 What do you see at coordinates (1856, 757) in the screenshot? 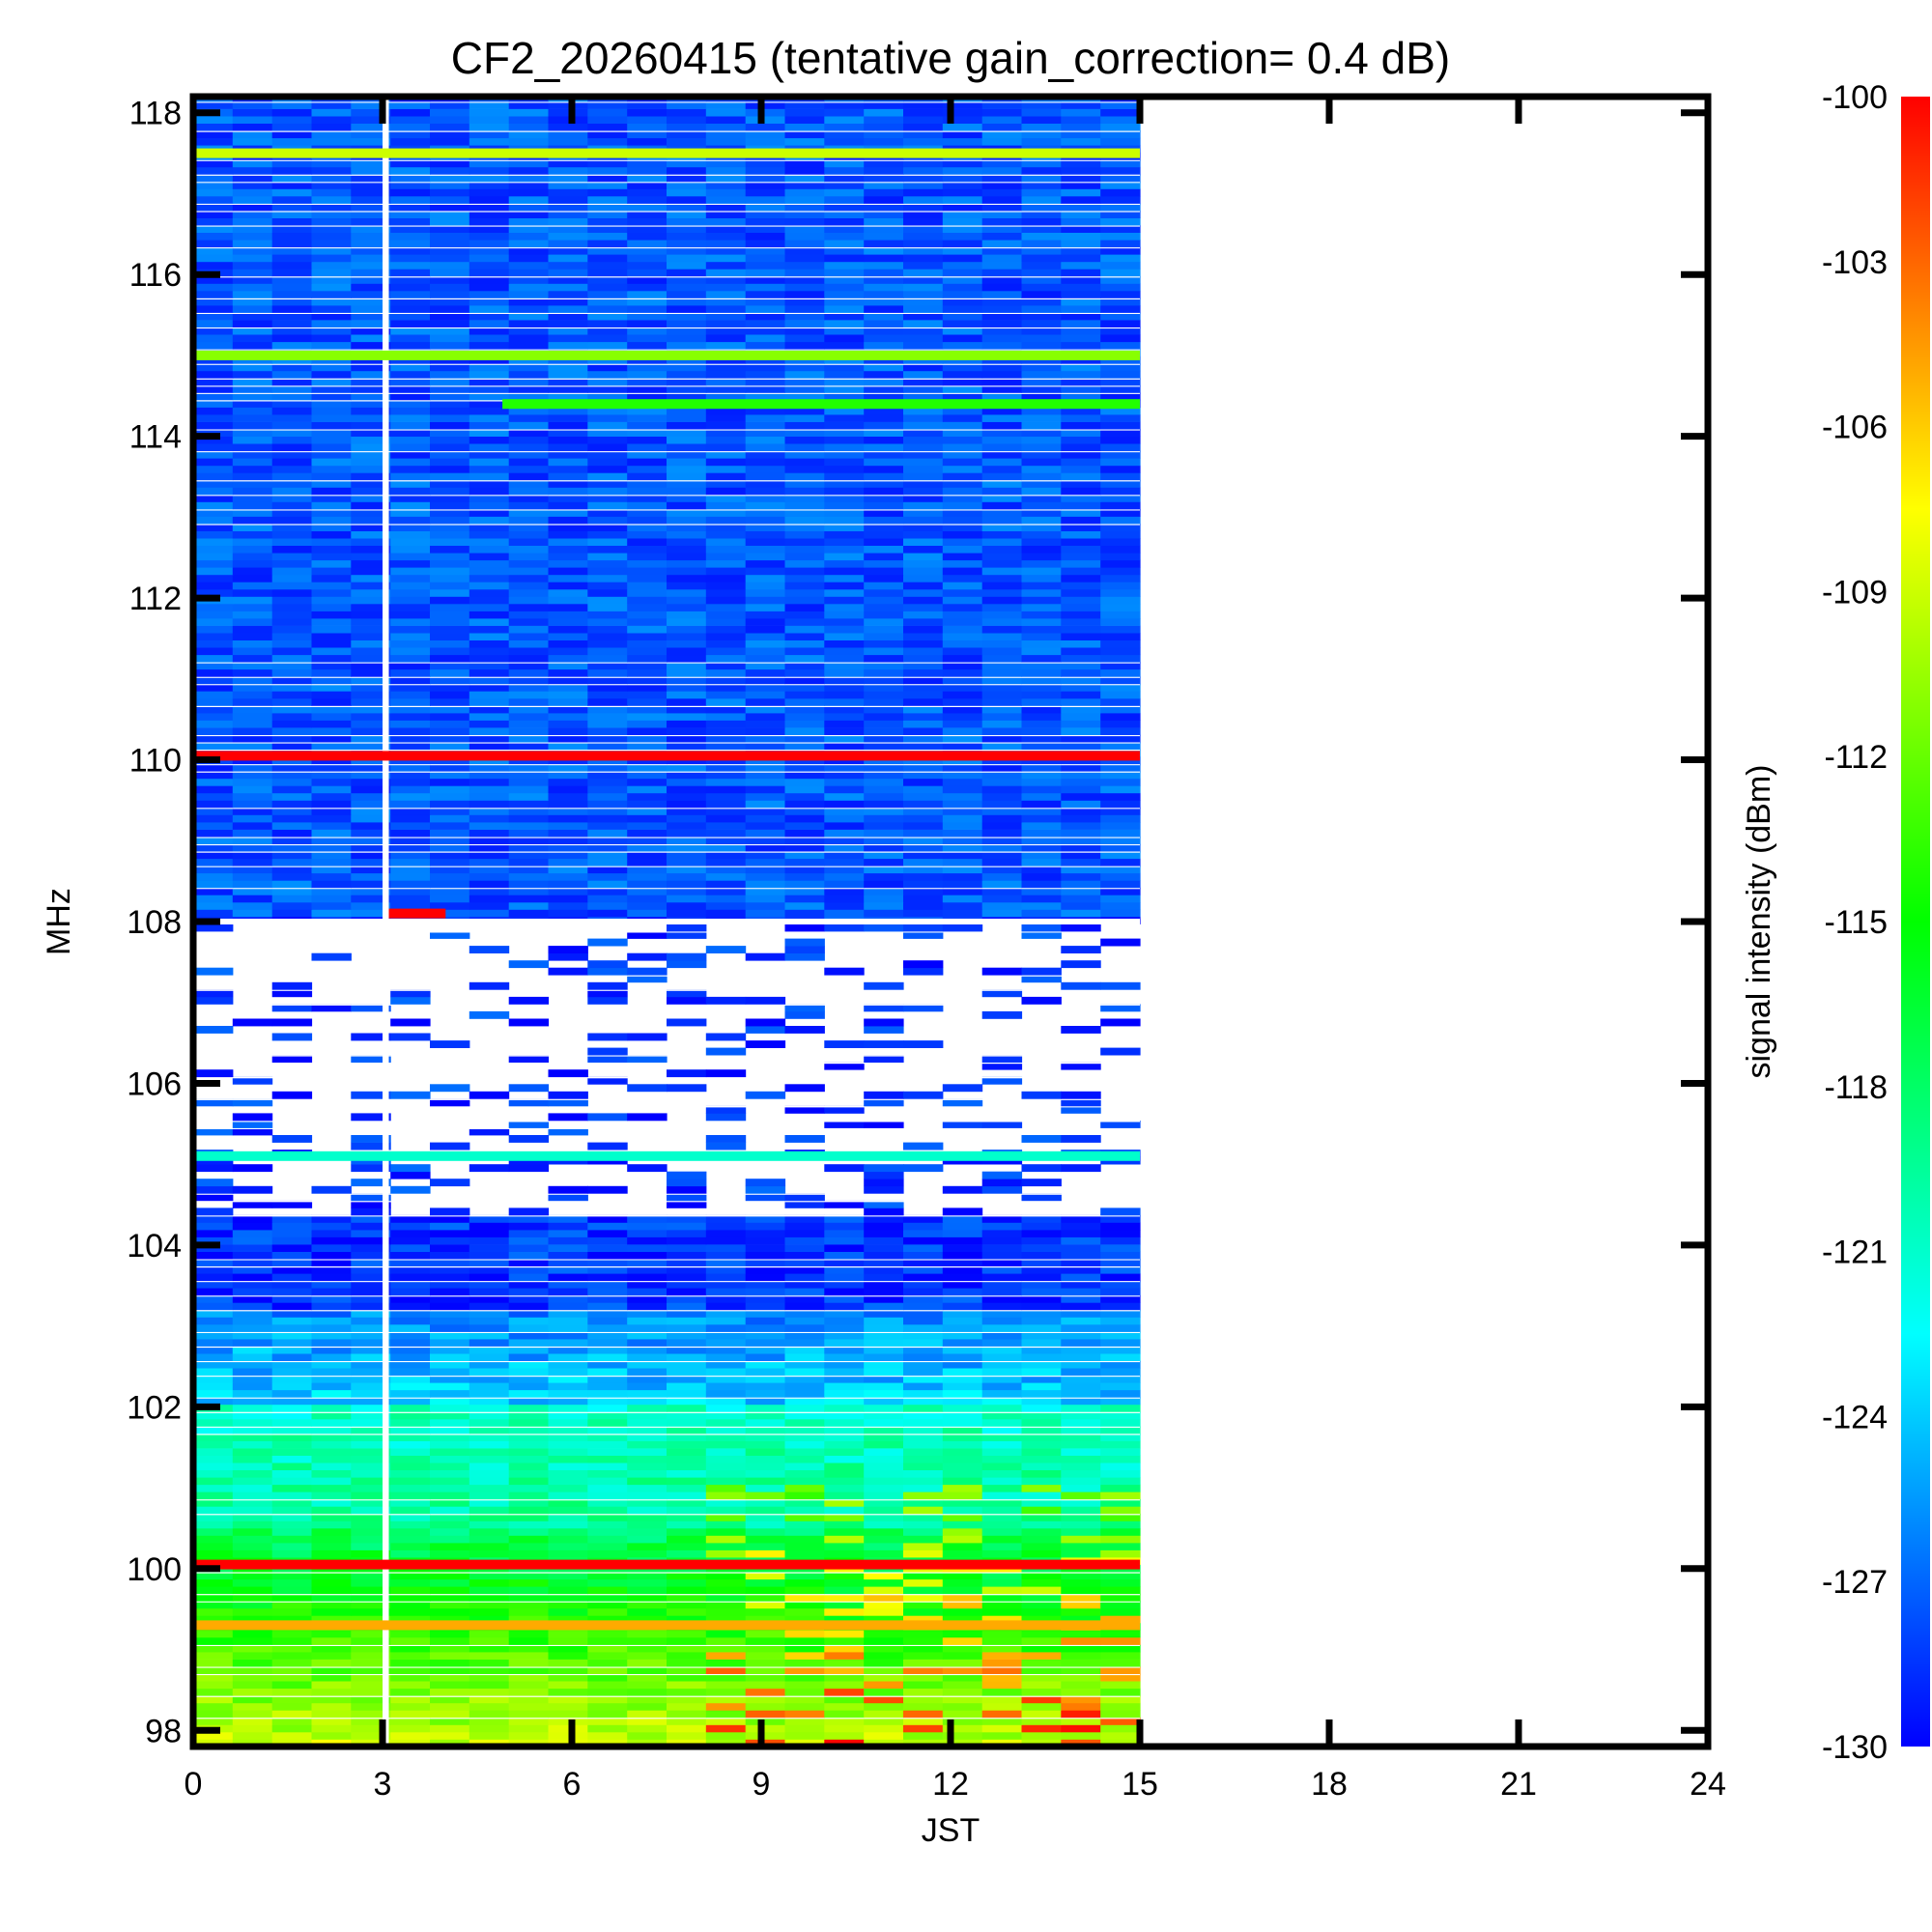
I see `colorbar-tick-label: -112` at bounding box center [1856, 757].